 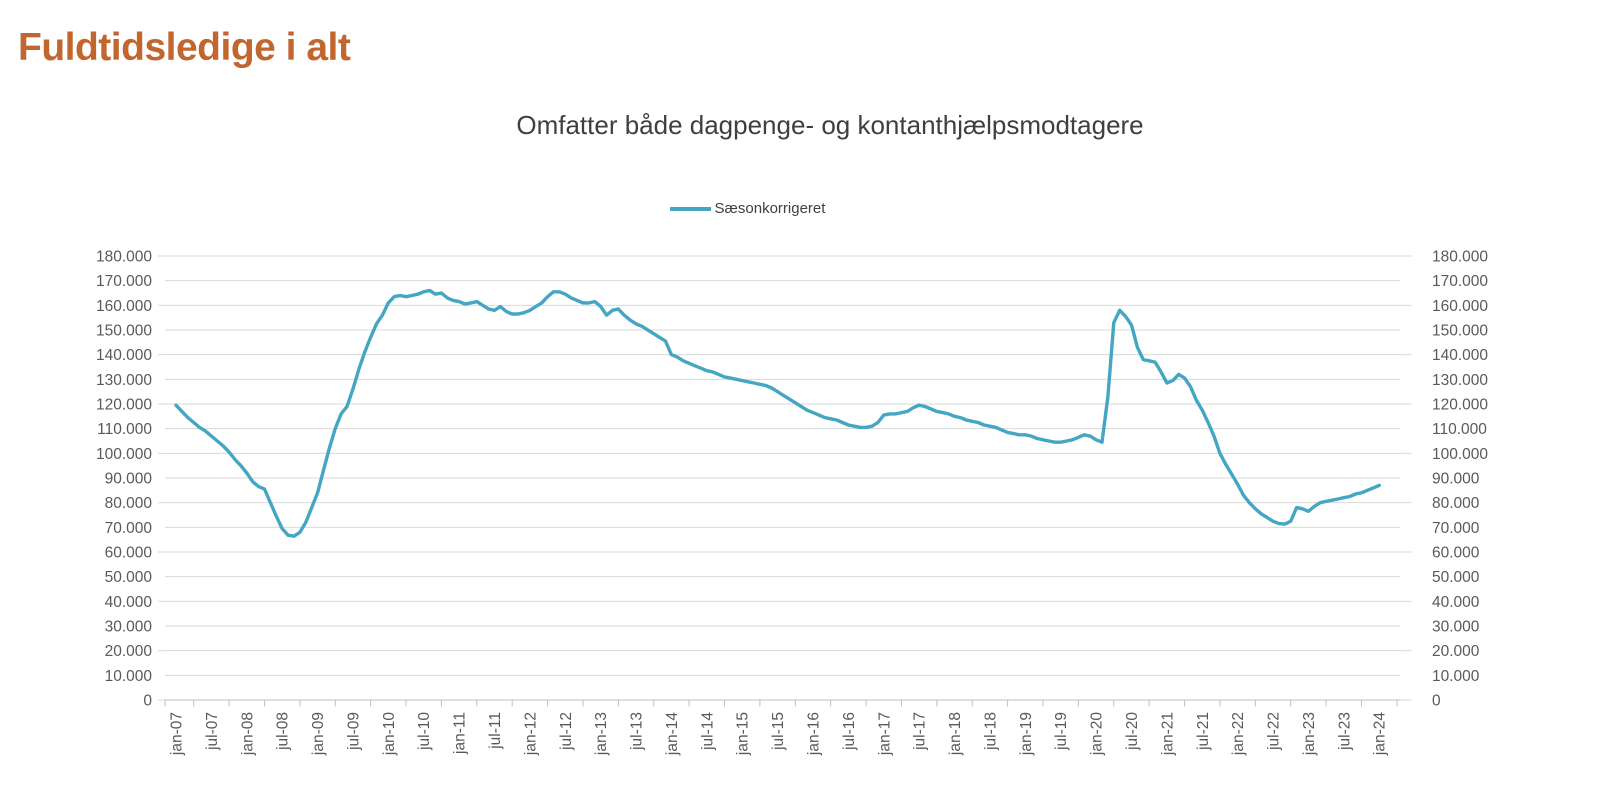 What do you see at coordinates (124, 454) in the screenshot?
I see `y-axis-label-left: 100.000` at bounding box center [124, 454].